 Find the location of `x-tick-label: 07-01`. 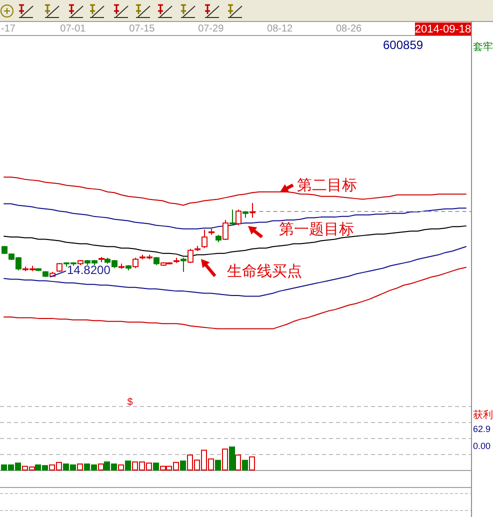

x-tick-label: 07-01 is located at coordinates (73, 29).